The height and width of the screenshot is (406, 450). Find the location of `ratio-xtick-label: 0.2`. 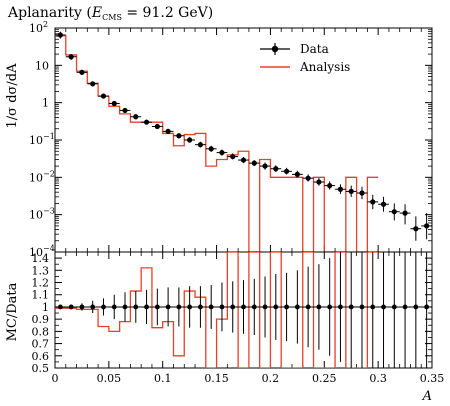

ratio-xtick-label: 0.2 is located at coordinates (271, 378).